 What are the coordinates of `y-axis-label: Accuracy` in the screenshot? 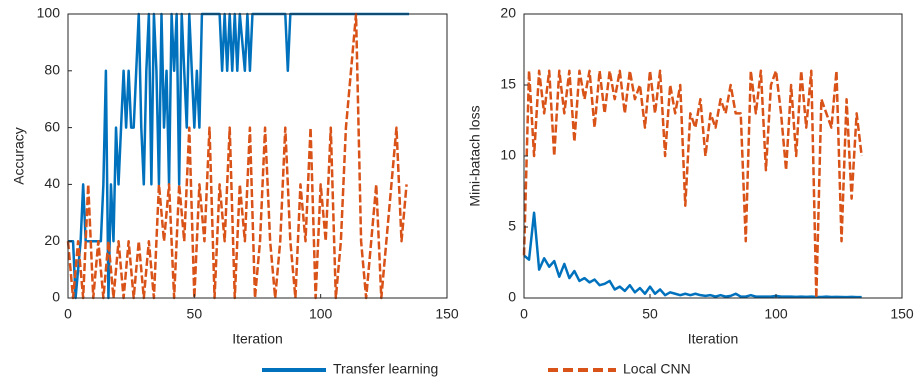 It's located at (19, 156).